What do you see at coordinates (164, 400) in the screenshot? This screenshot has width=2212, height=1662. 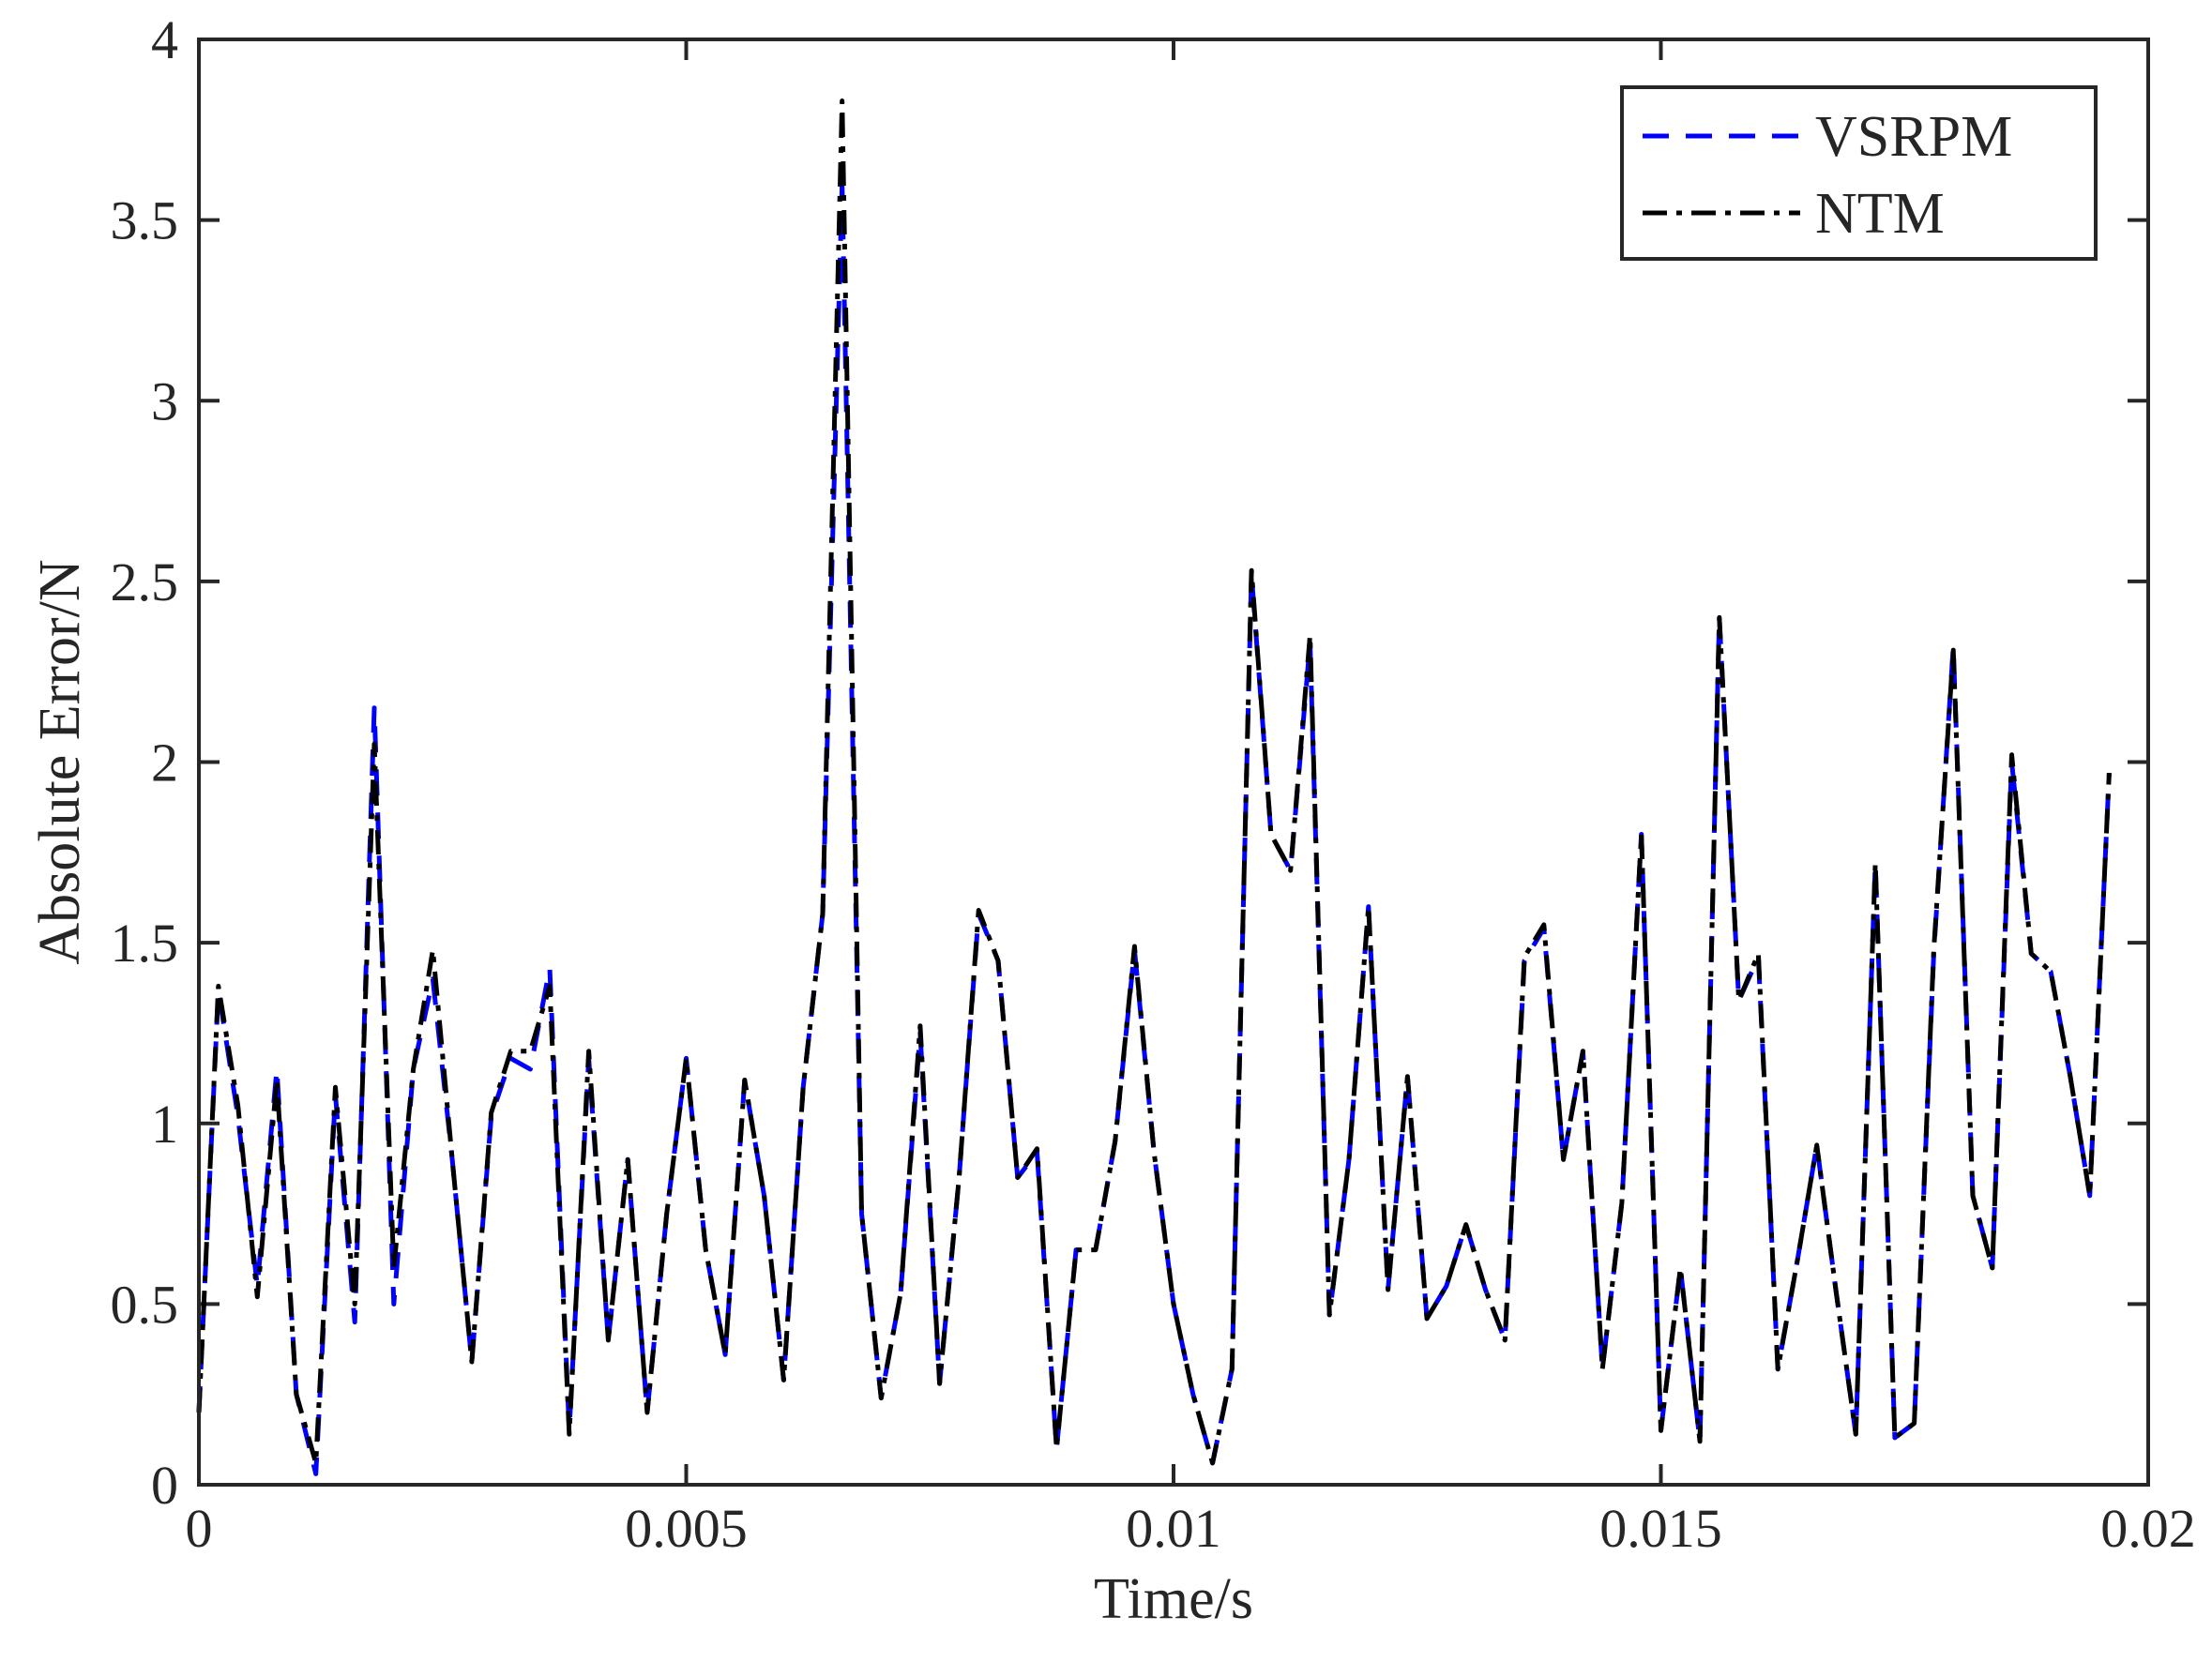 I see `y-tick-label: 3` at bounding box center [164, 400].